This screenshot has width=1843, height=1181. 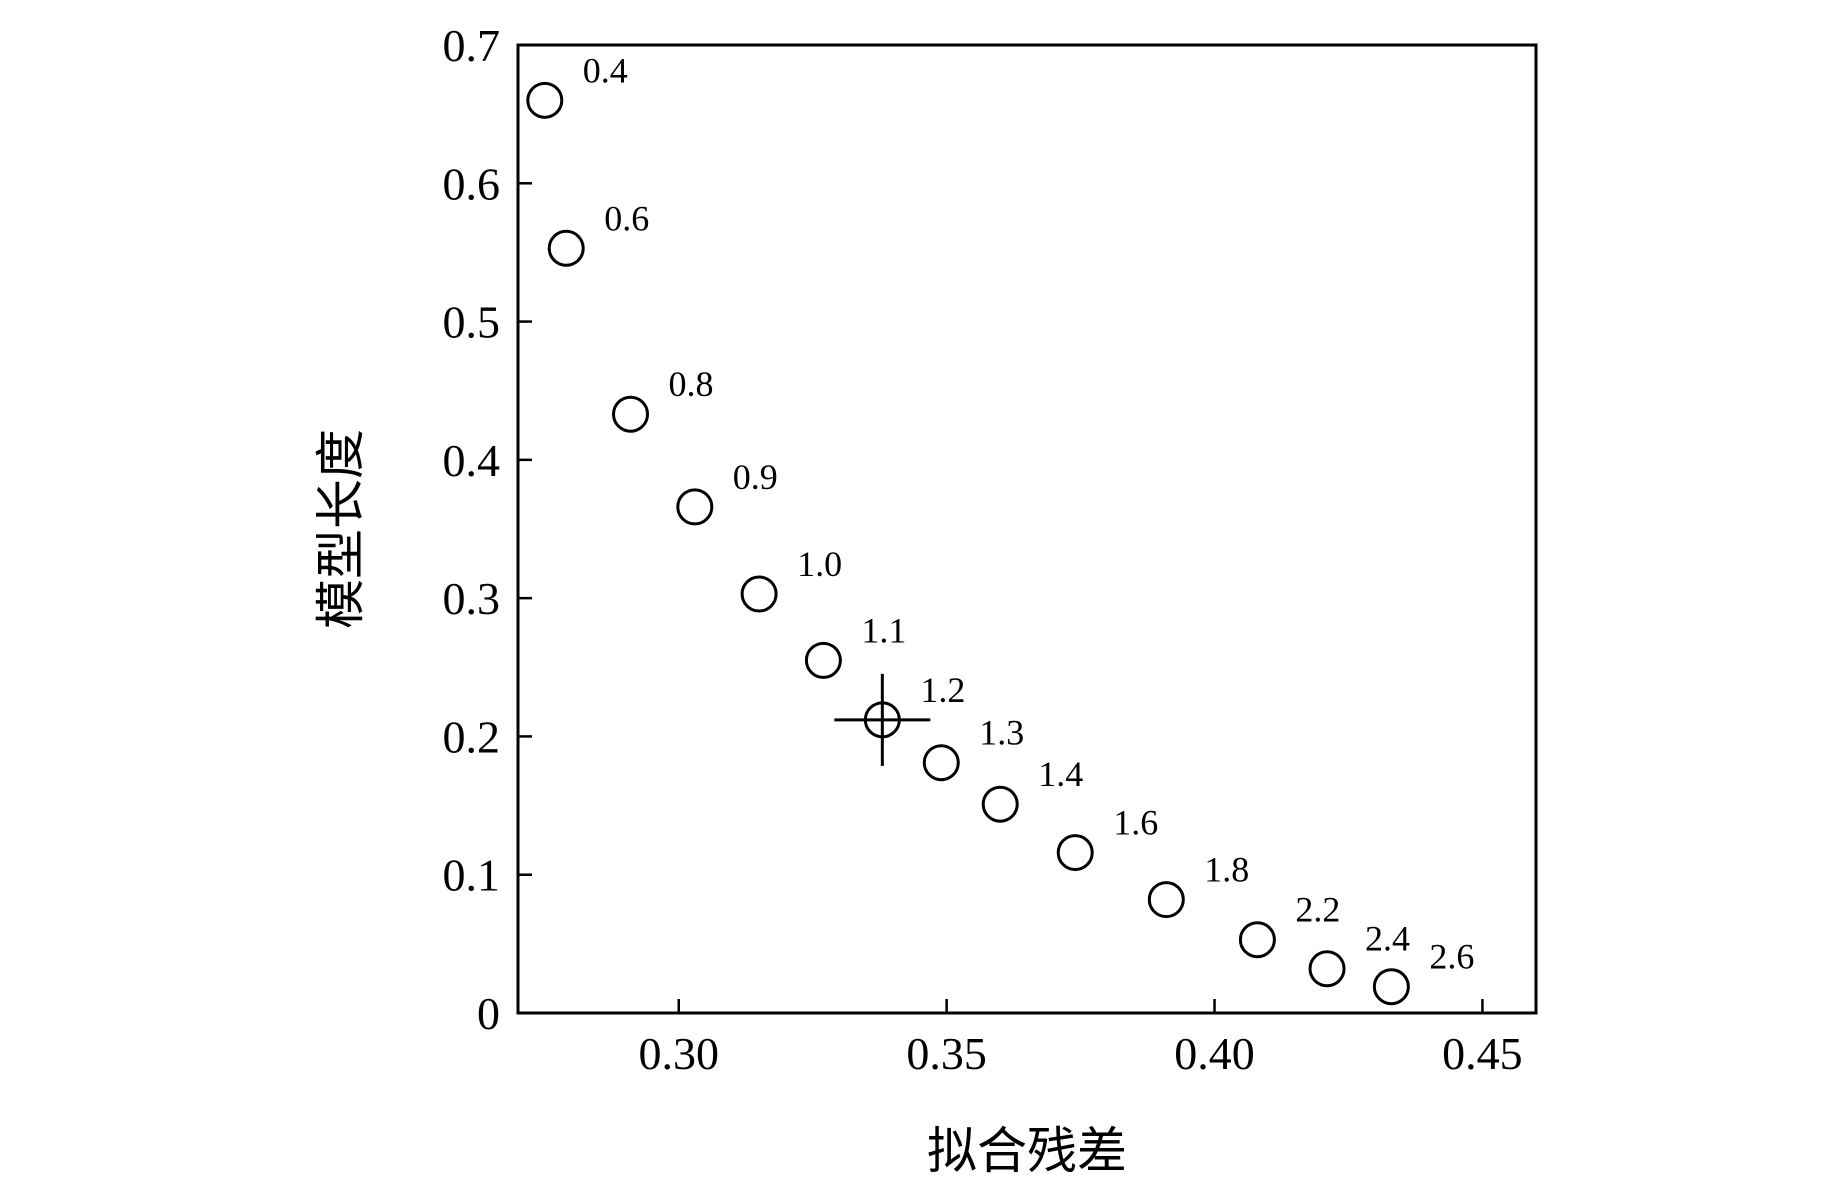 What do you see at coordinates (472, 736) in the screenshot?
I see `y-tick-label: 0.2` at bounding box center [472, 736].